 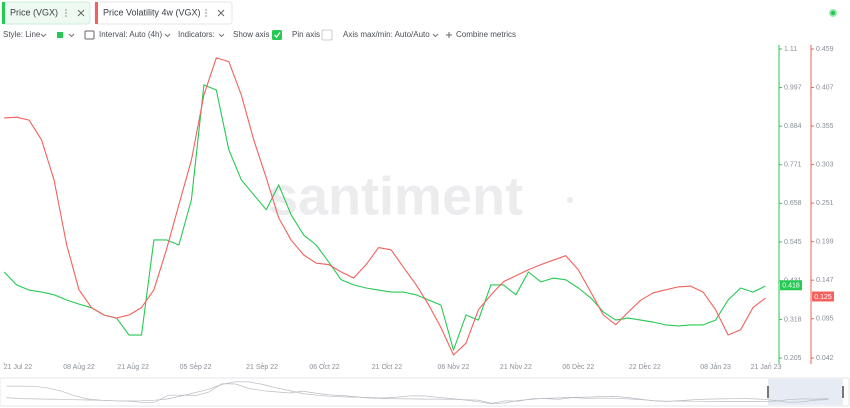 I want to click on y-tick-label: 0.251, so click(x=825, y=203).